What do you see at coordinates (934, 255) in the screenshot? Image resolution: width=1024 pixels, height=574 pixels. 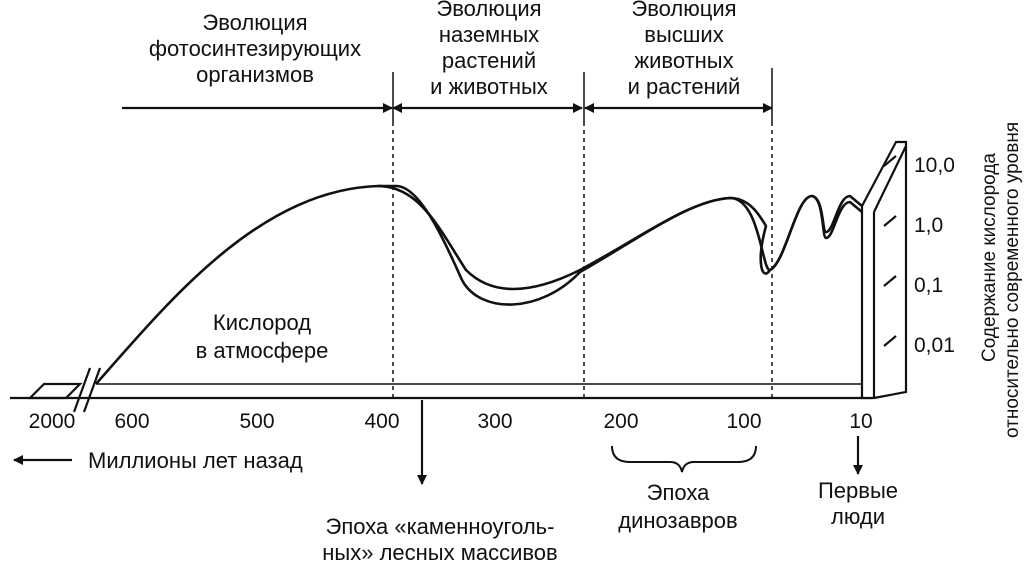 I see `y-axis-ticks: 10,0 1,0 0,1 0,01` at bounding box center [934, 255].